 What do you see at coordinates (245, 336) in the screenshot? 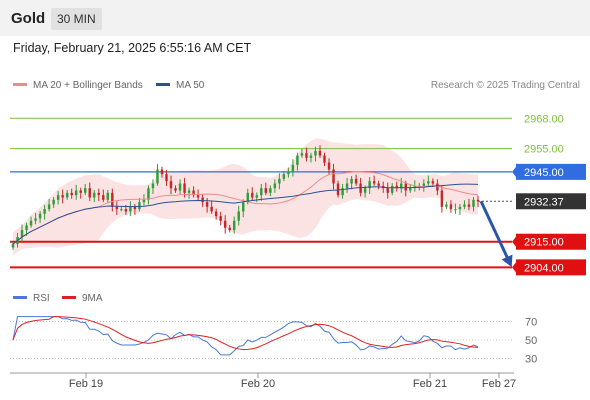
I see `rsi-line` at bounding box center [245, 336].